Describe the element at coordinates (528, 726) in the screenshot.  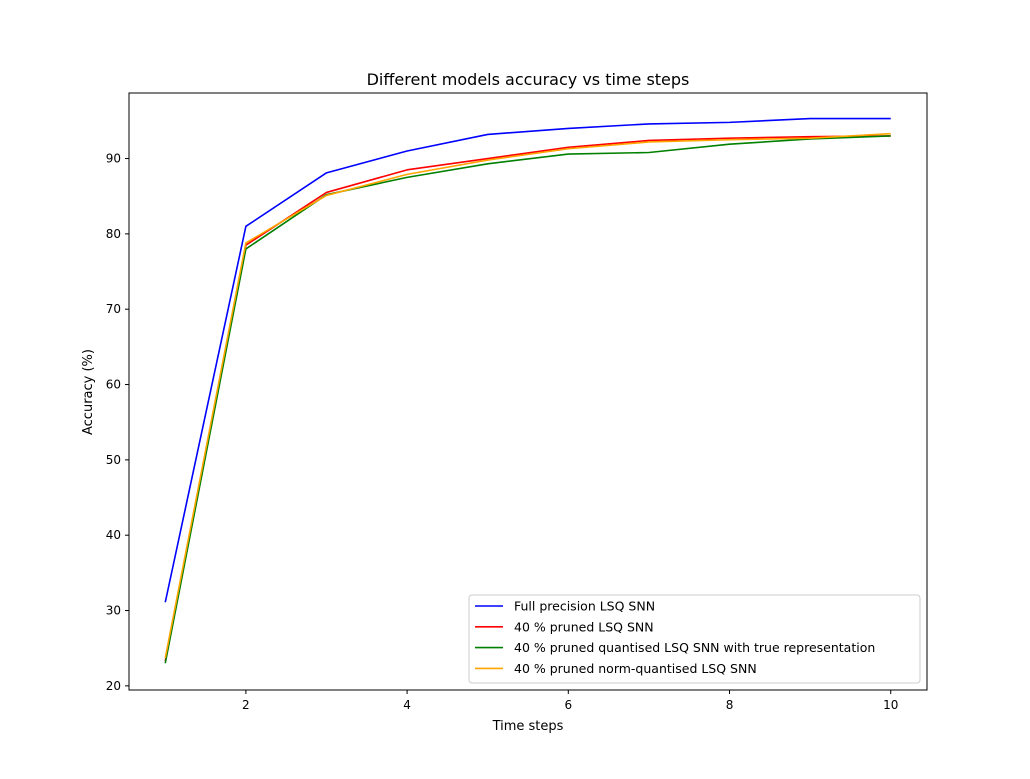
I see `x-axis-label: Time steps` at that location.